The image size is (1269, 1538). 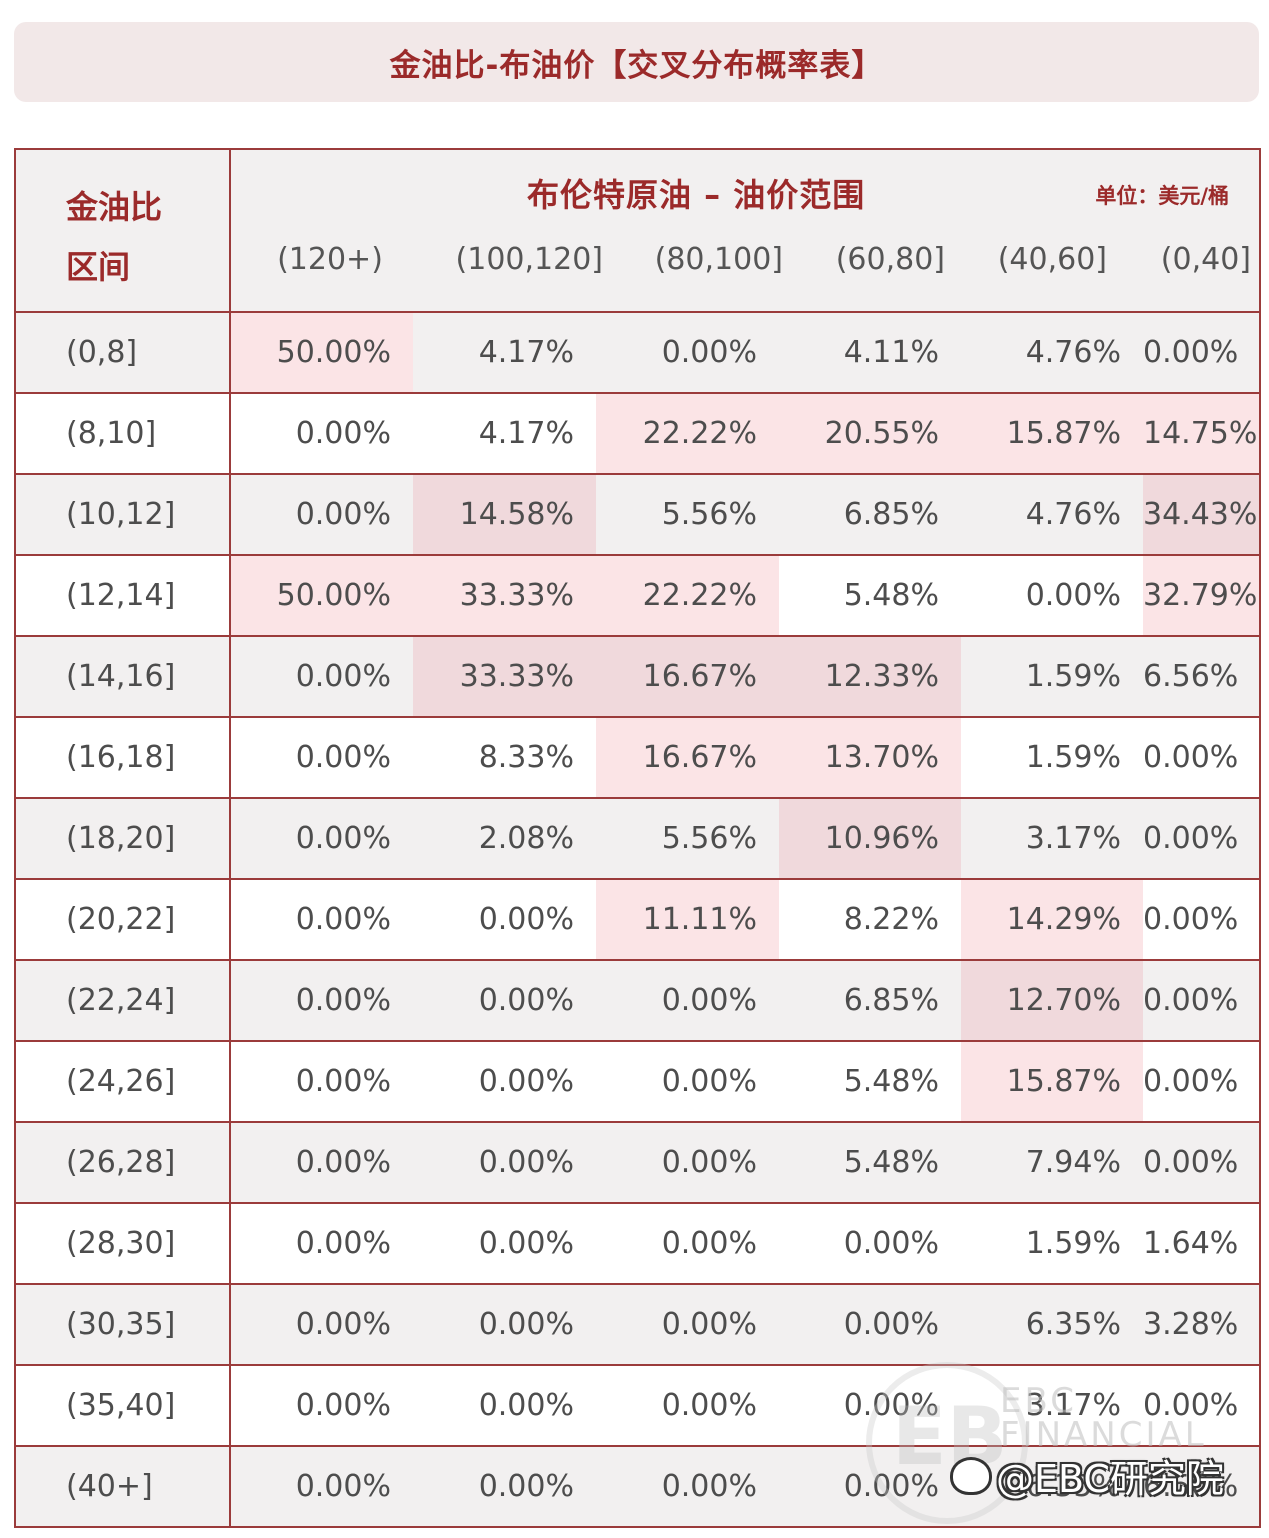 I want to click on table-row: (20,22] 0.00% 0.00% 11.11% 8.22% 14.29% 0.00%, so click(x=638, y=919).